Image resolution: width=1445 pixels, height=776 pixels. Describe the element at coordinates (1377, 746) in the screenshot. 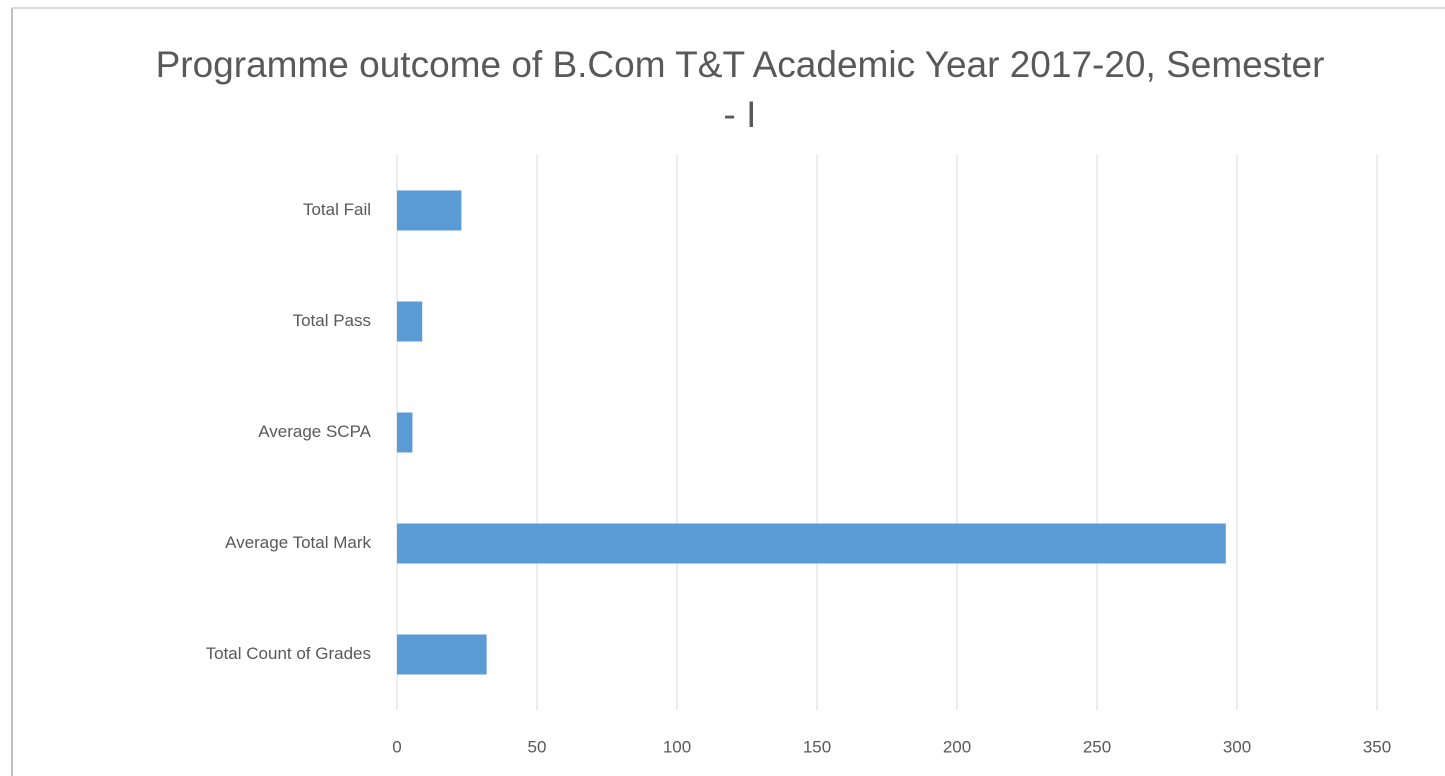

I see `x-tick-label: 350` at that location.